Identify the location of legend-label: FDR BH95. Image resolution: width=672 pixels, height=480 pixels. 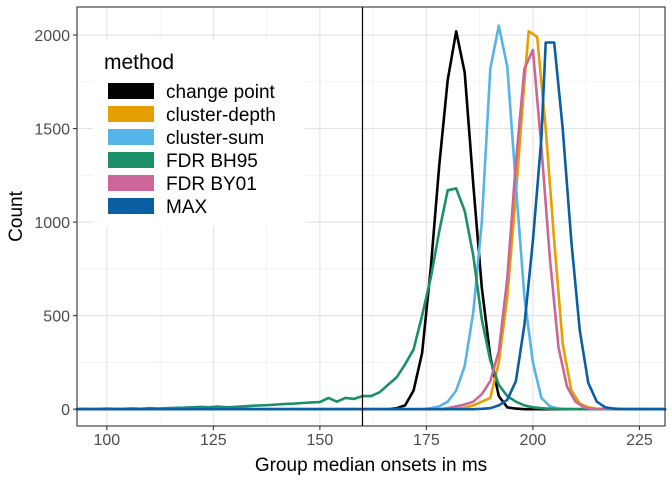
(212, 161).